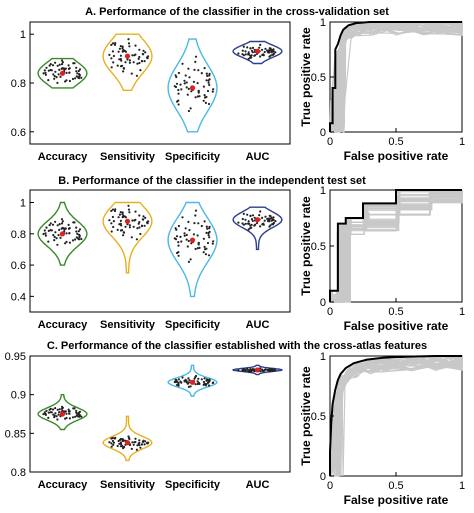 The height and width of the screenshot is (513, 474). I want to click on x-axis-label: False positive rate, so click(396, 326).